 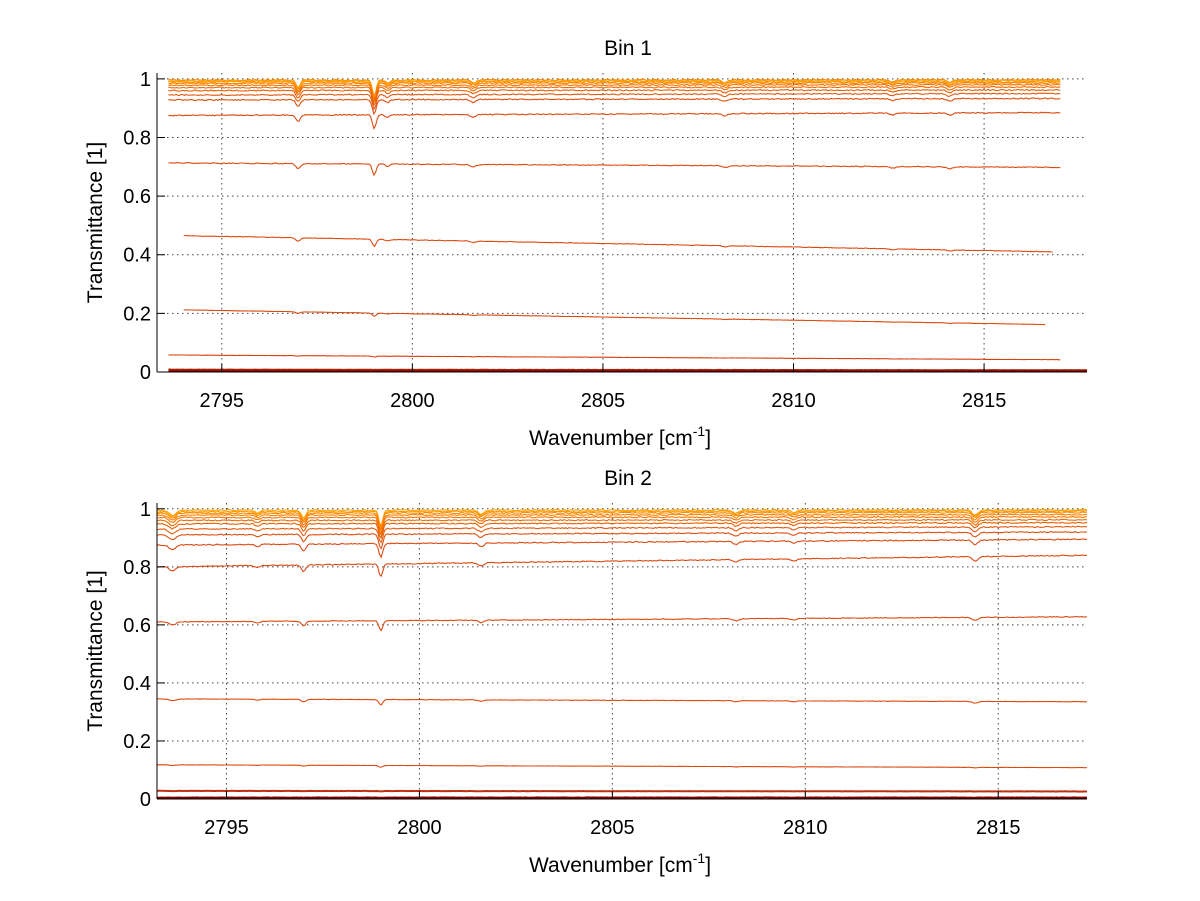 I want to click on series-line-s03, so click(x=622, y=520).